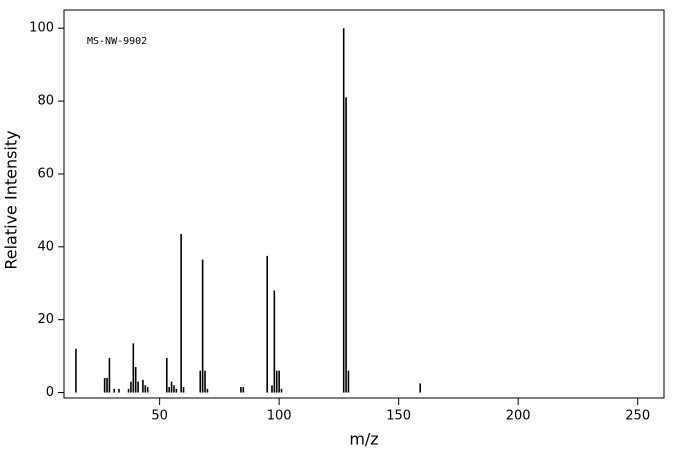 The image size is (676, 455). Describe the element at coordinates (363, 439) in the screenshot. I see `x-axis-title: m/z` at that location.